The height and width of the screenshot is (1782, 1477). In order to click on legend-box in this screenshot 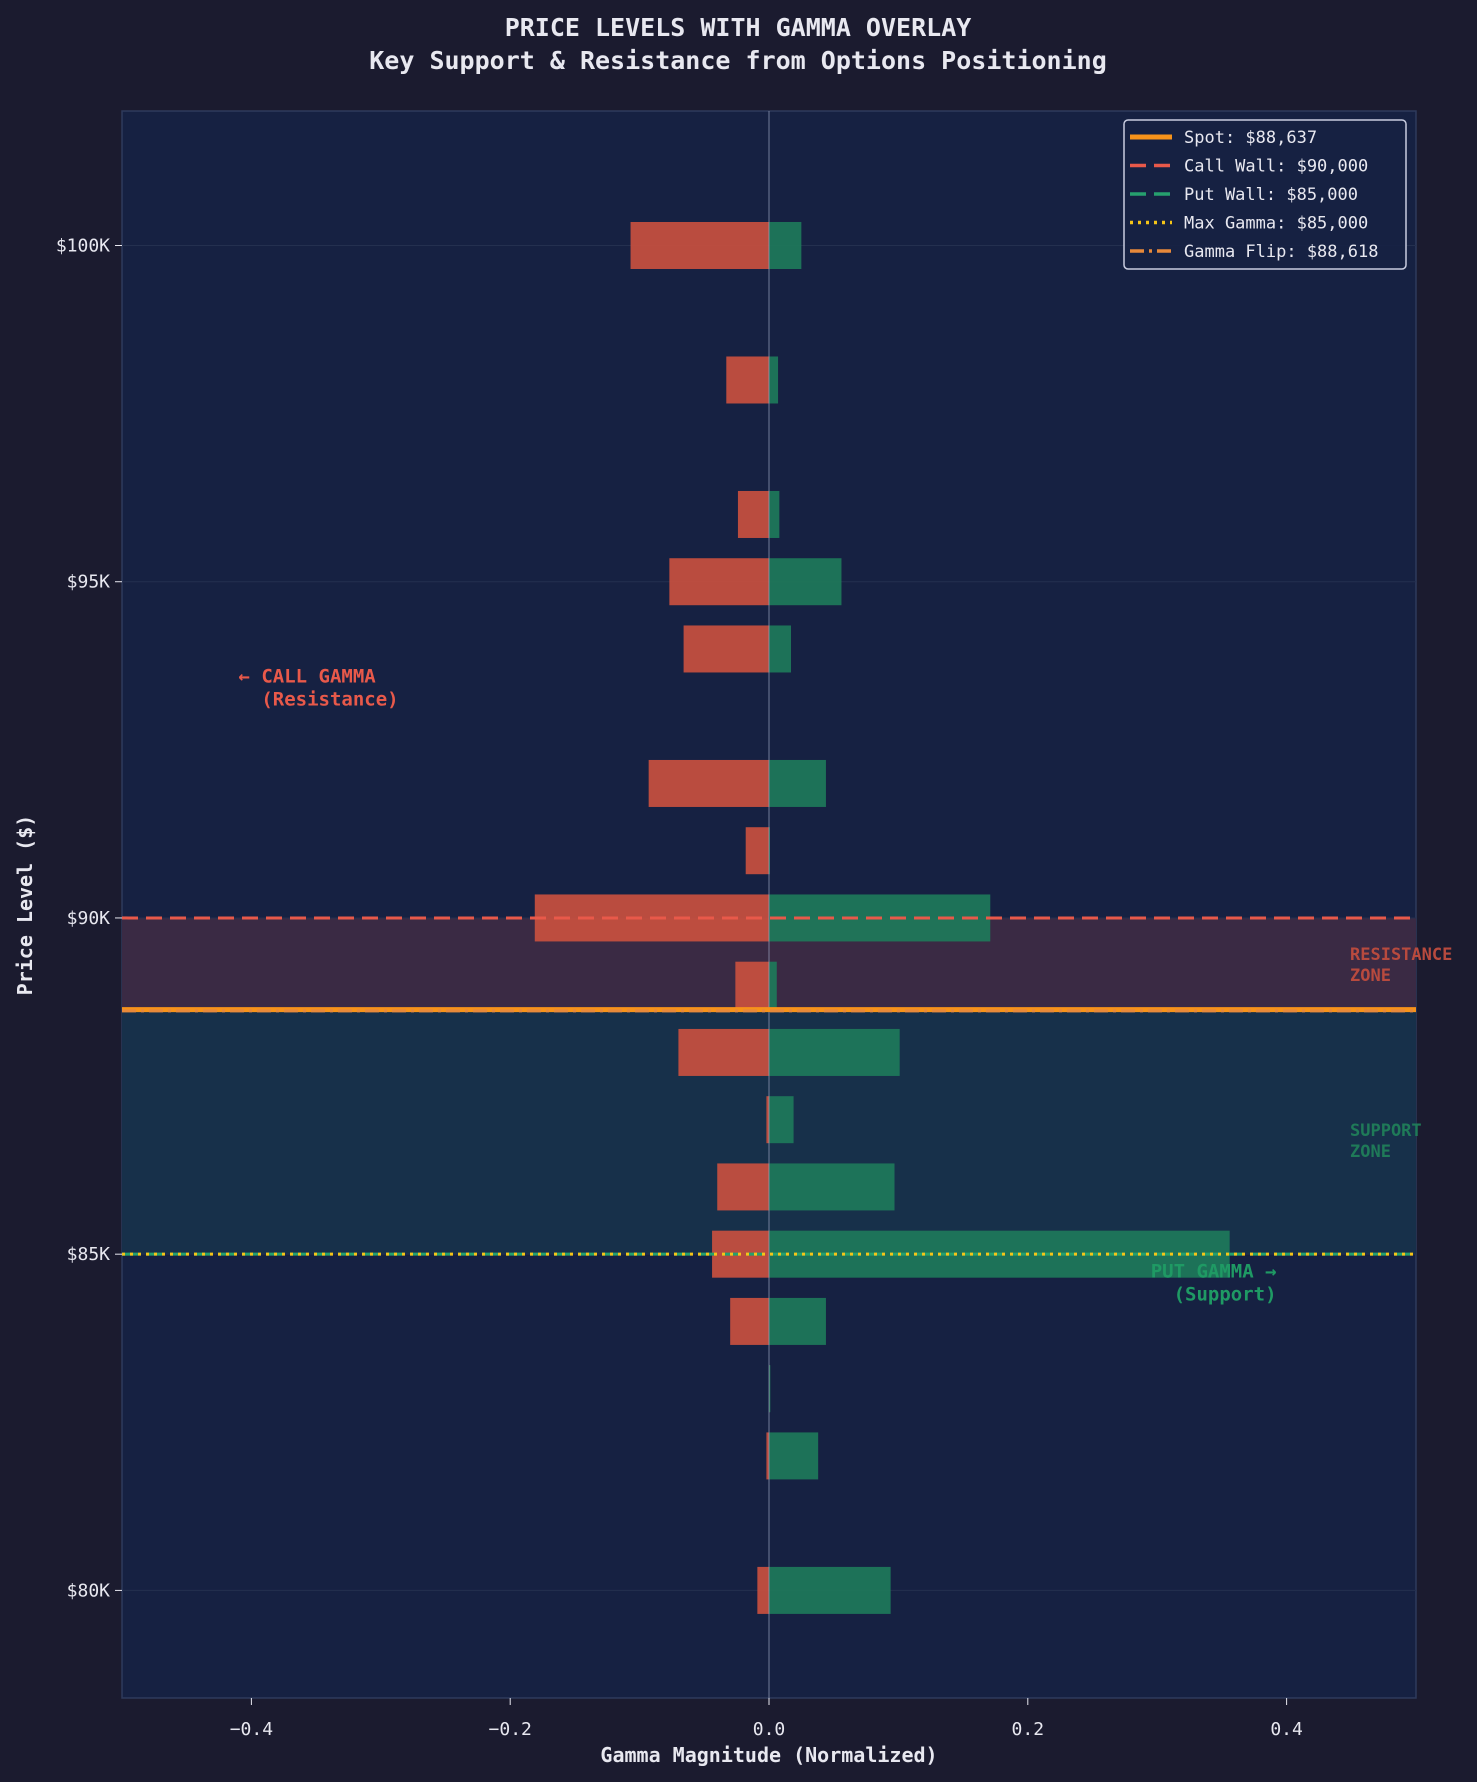, I will do `click(1265, 194)`.